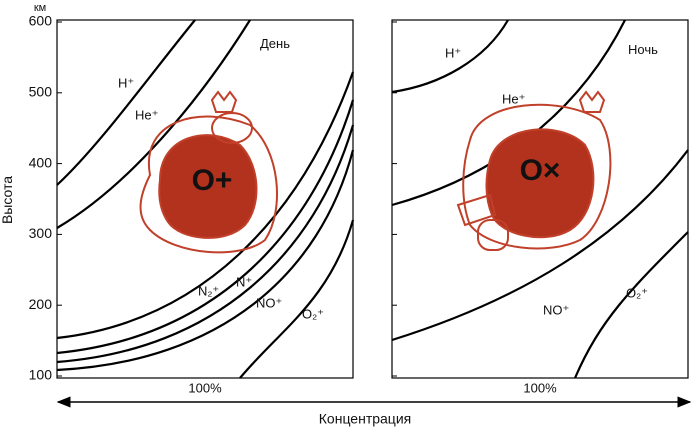 This screenshot has height=435, width=697. What do you see at coordinates (40, 8) in the screenshot?
I see `y-unit: км` at bounding box center [40, 8].